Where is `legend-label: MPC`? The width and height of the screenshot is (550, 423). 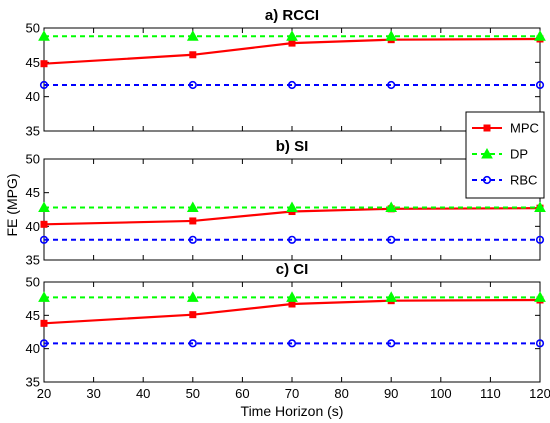 legend-label: MPC is located at coordinates (524, 128).